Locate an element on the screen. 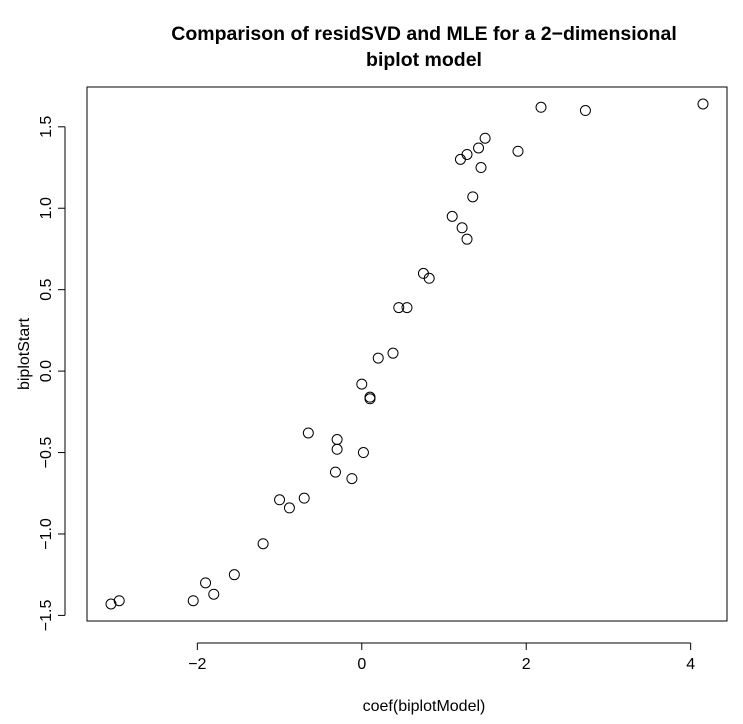 This screenshot has width=743, height=724. x-tick-label: 2 is located at coordinates (526, 664).